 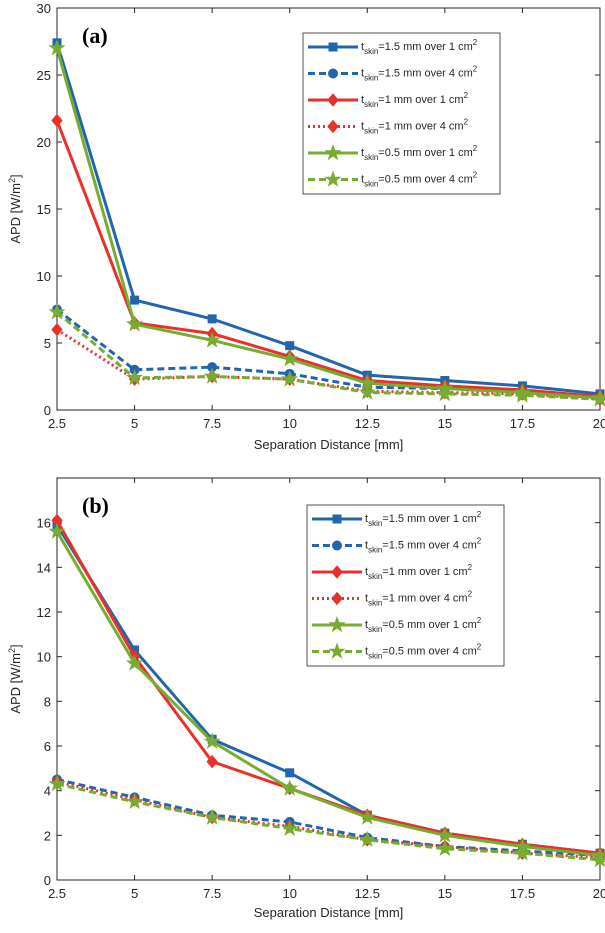 I want to click on y-tick-label: 8, so click(x=47, y=701).